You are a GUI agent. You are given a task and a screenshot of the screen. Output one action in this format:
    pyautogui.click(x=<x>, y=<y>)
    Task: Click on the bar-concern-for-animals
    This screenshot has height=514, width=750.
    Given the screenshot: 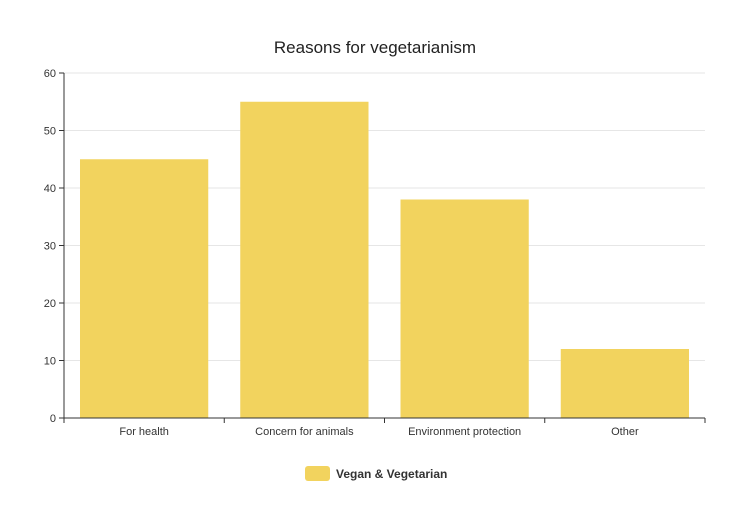 What is the action you would take?
    pyautogui.click(x=304, y=259)
    